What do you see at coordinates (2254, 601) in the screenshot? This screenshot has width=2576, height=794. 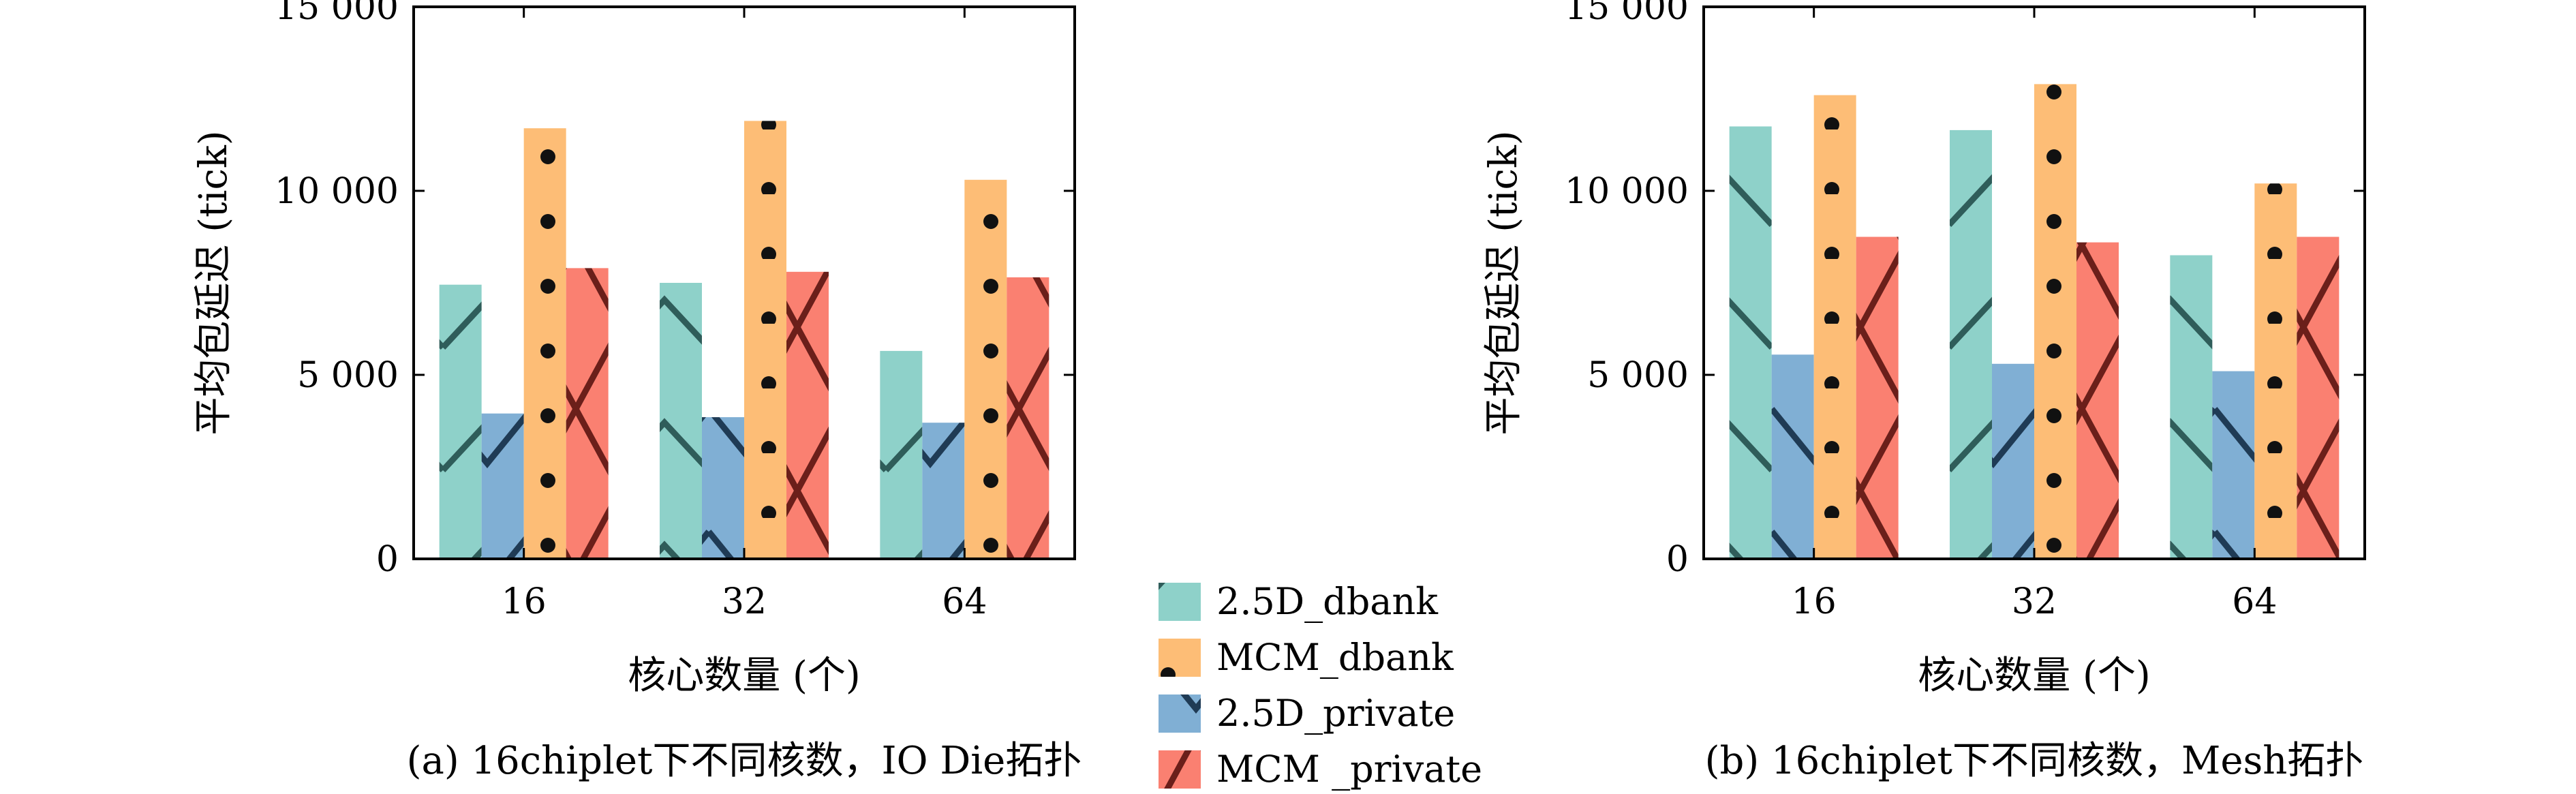 I see `x-tick-label-b-64: 64` at bounding box center [2254, 601].